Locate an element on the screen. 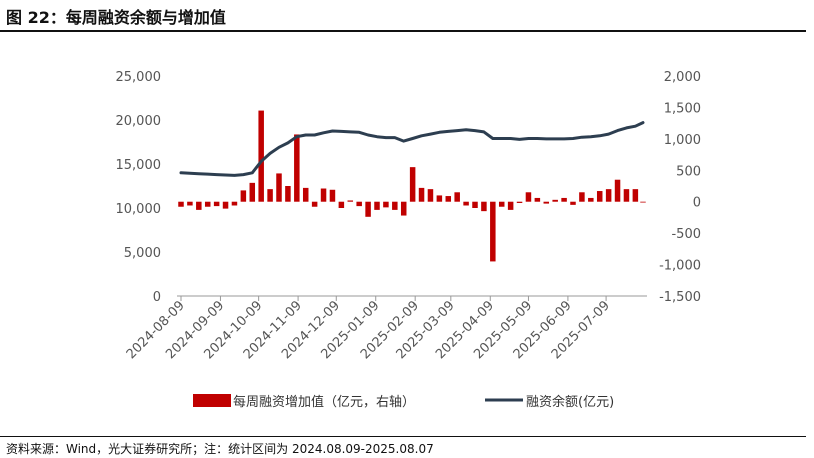 Image resolution: width=814 pixels, height=458 pixels. y-right-tick-label: 0 is located at coordinates (697, 203).